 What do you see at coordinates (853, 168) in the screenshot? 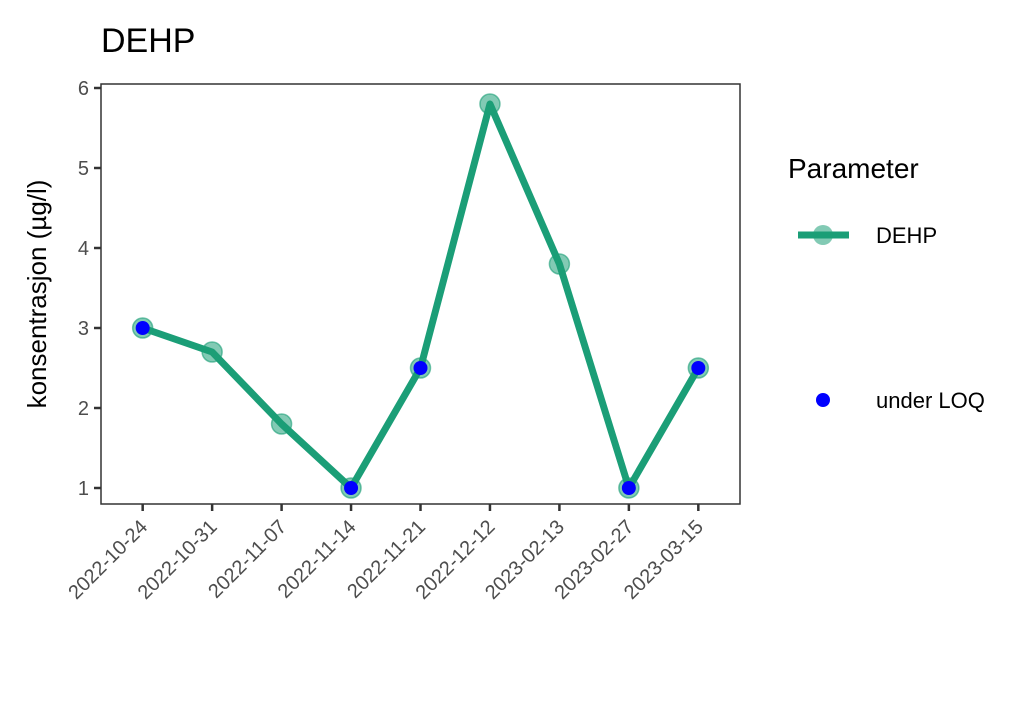
I see `legend-title: Parameter` at bounding box center [853, 168].